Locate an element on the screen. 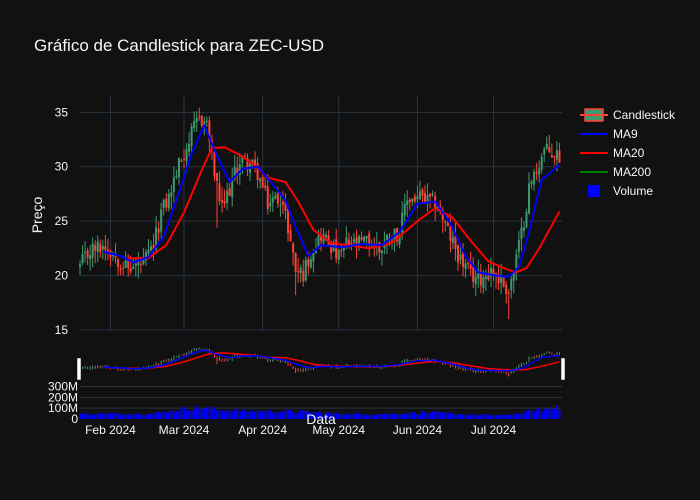 This screenshot has height=500, width=700. legend-item-ma20: MA20 is located at coordinates (612, 153).